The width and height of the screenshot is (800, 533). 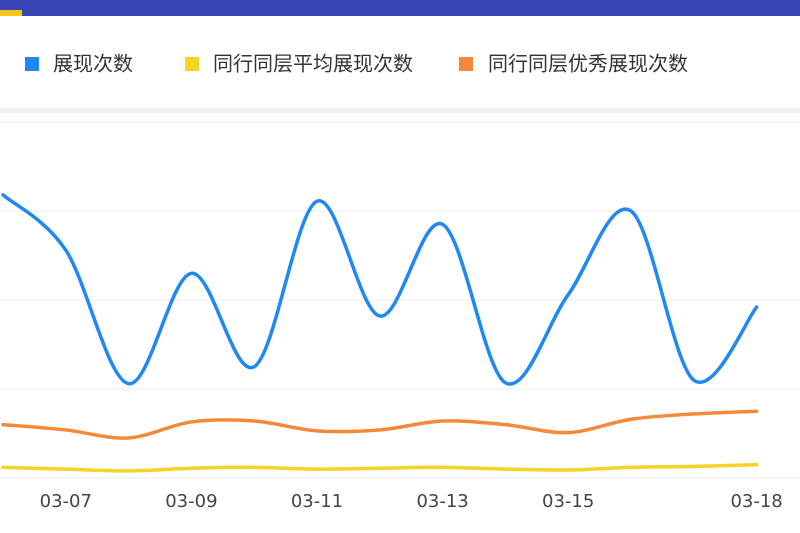 I want to click on legend-label: 同行同层优秀展现次数, so click(x=588, y=64).